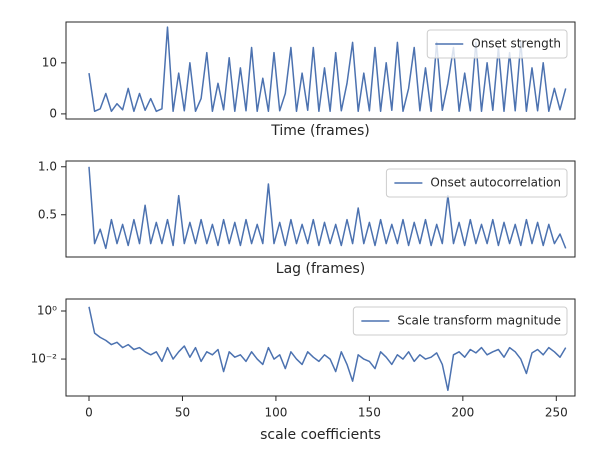 The width and height of the screenshot is (614, 460). What do you see at coordinates (53, 113) in the screenshot?
I see `y-tick-label: 0` at bounding box center [53, 113].